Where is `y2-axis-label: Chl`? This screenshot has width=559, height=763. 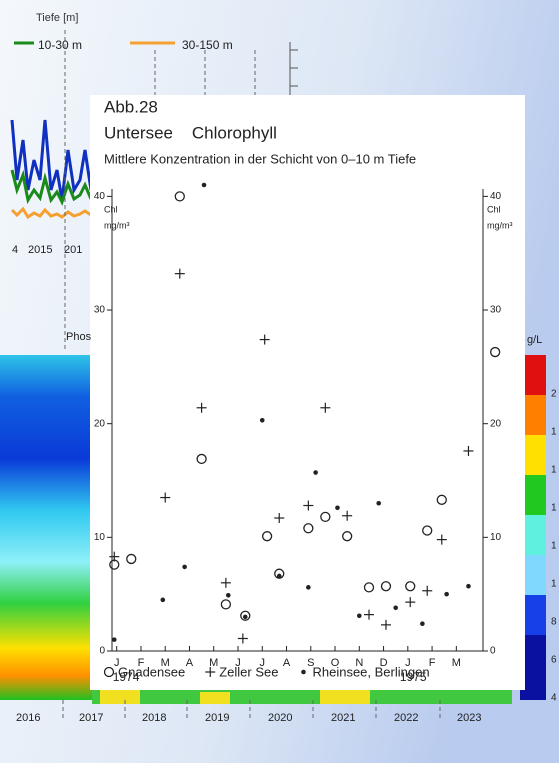 y2-axis-label: Chl is located at coordinates (494, 209).